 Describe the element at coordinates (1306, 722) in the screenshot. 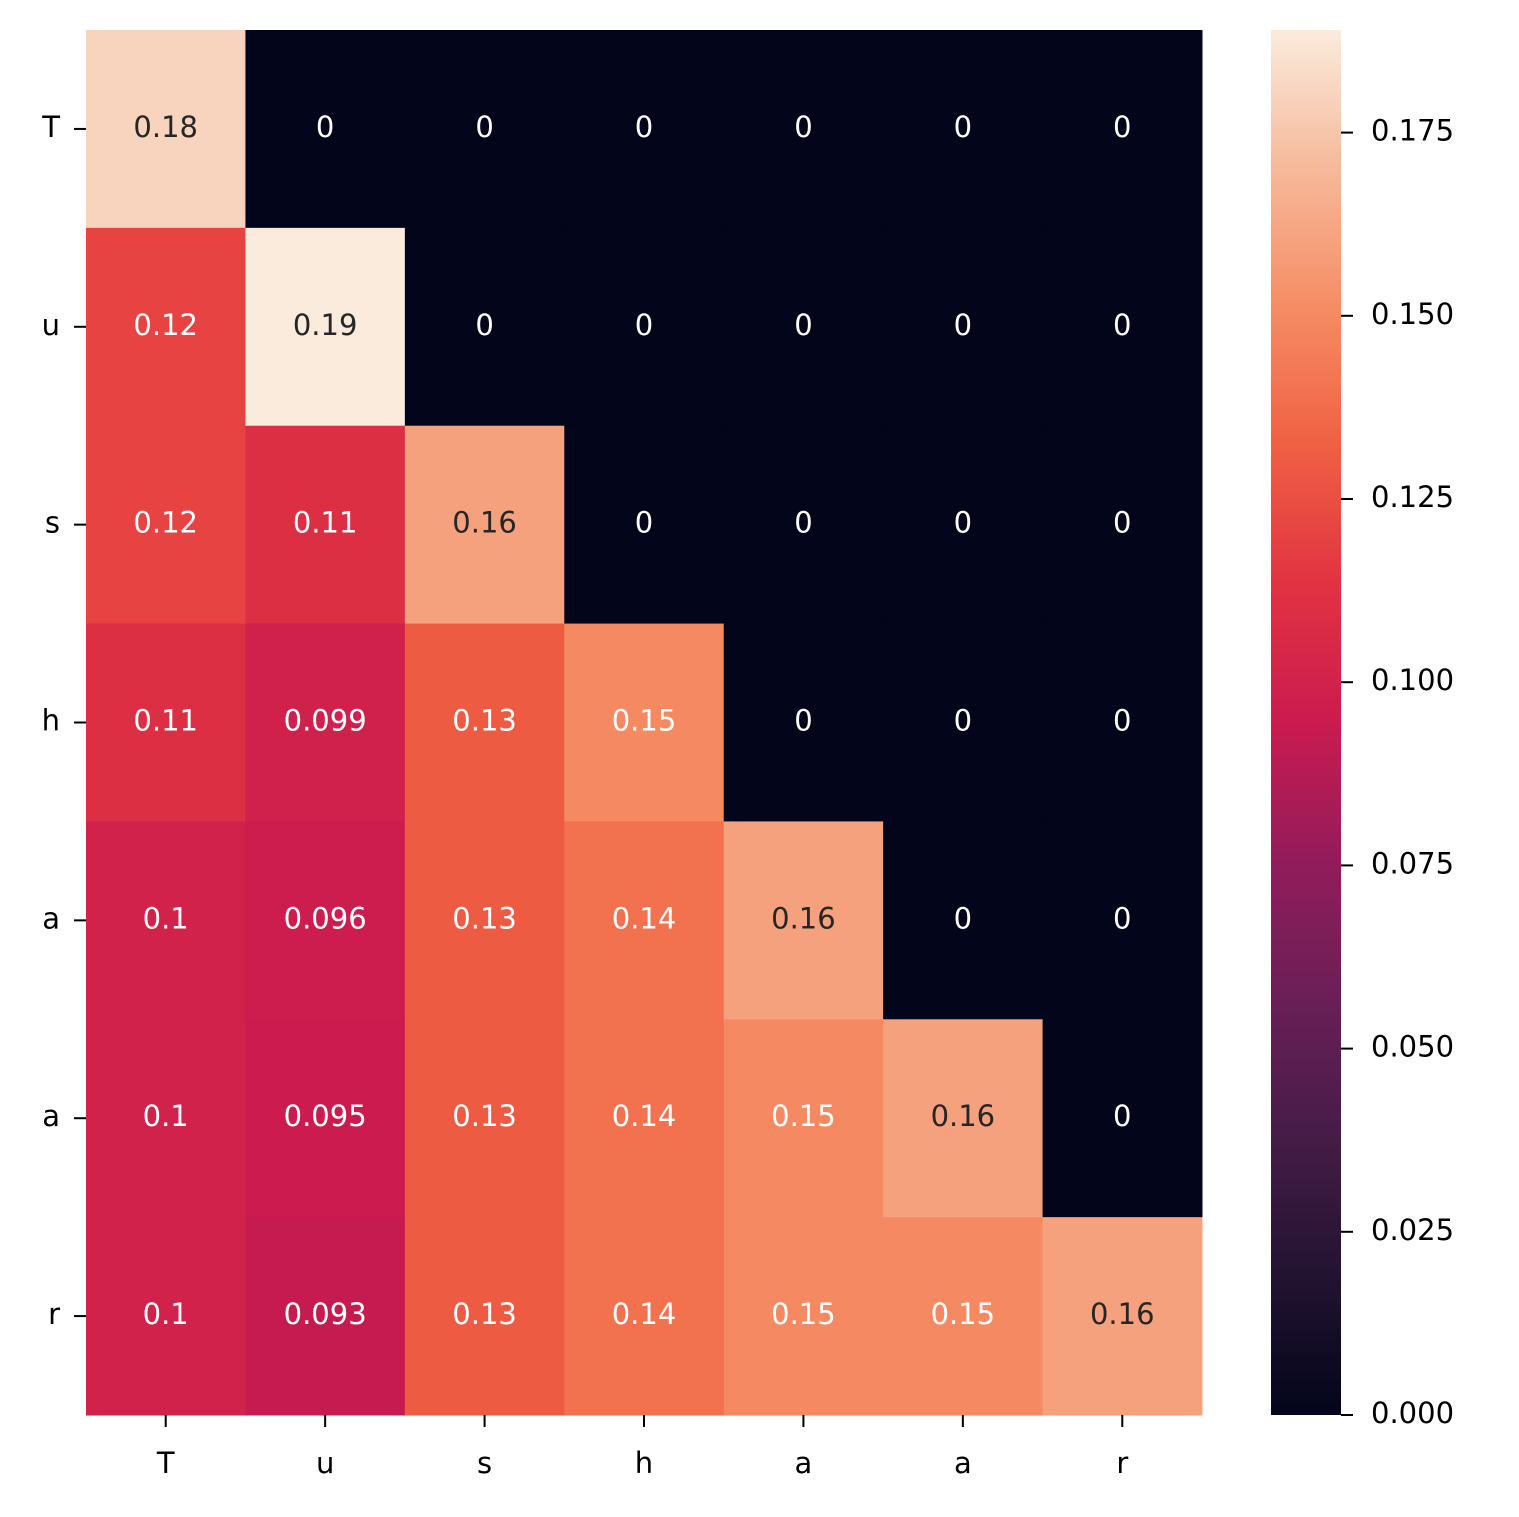

I see `colorbar` at that location.